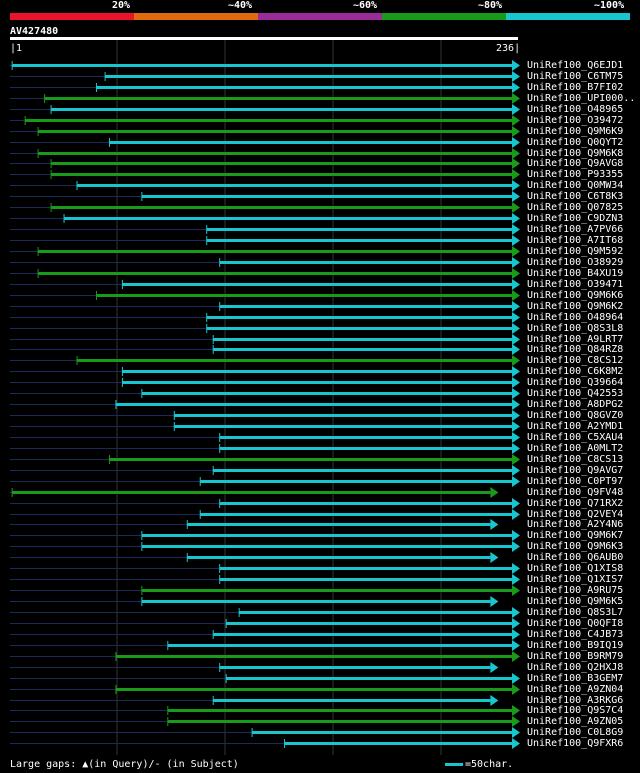 The image size is (640, 773). Describe the element at coordinates (575, 87) in the screenshot. I see `hit-label: UniRef100_B7FI02` at that location.